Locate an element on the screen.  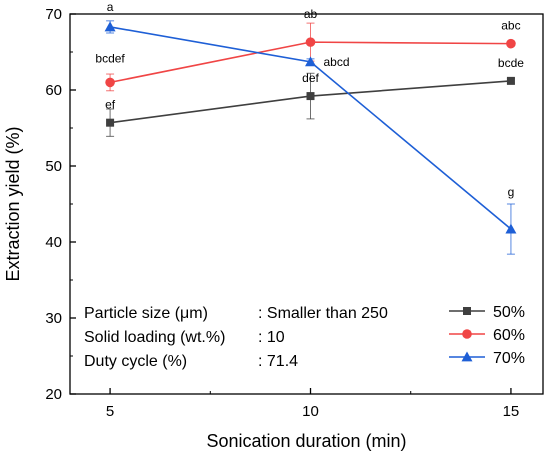
x-tick-label: 5 is located at coordinates (110, 411).